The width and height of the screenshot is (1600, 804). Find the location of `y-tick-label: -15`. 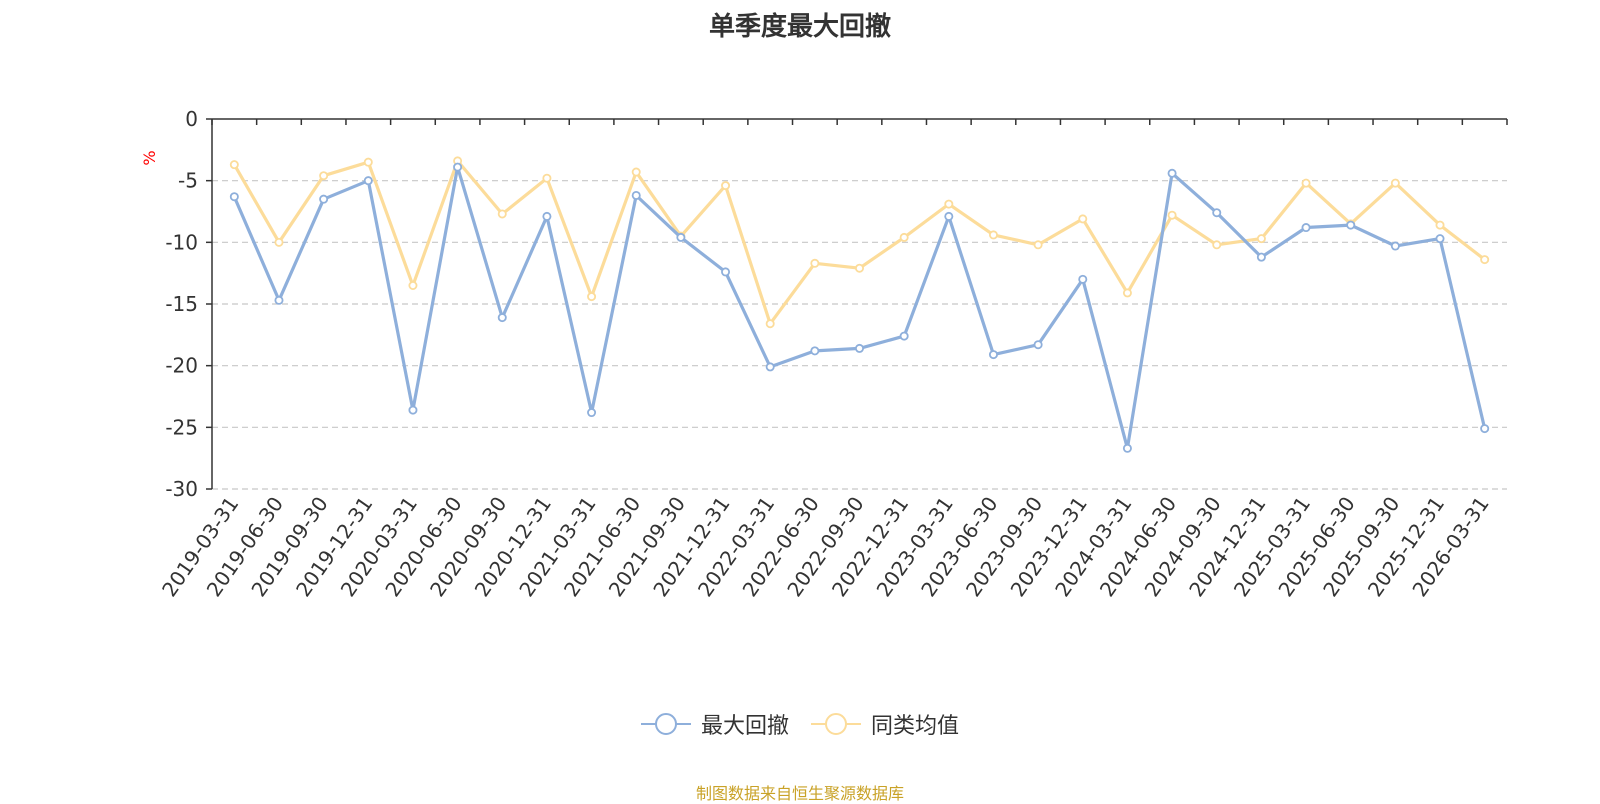

y-tick-label: -15 is located at coordinates (181, 304).